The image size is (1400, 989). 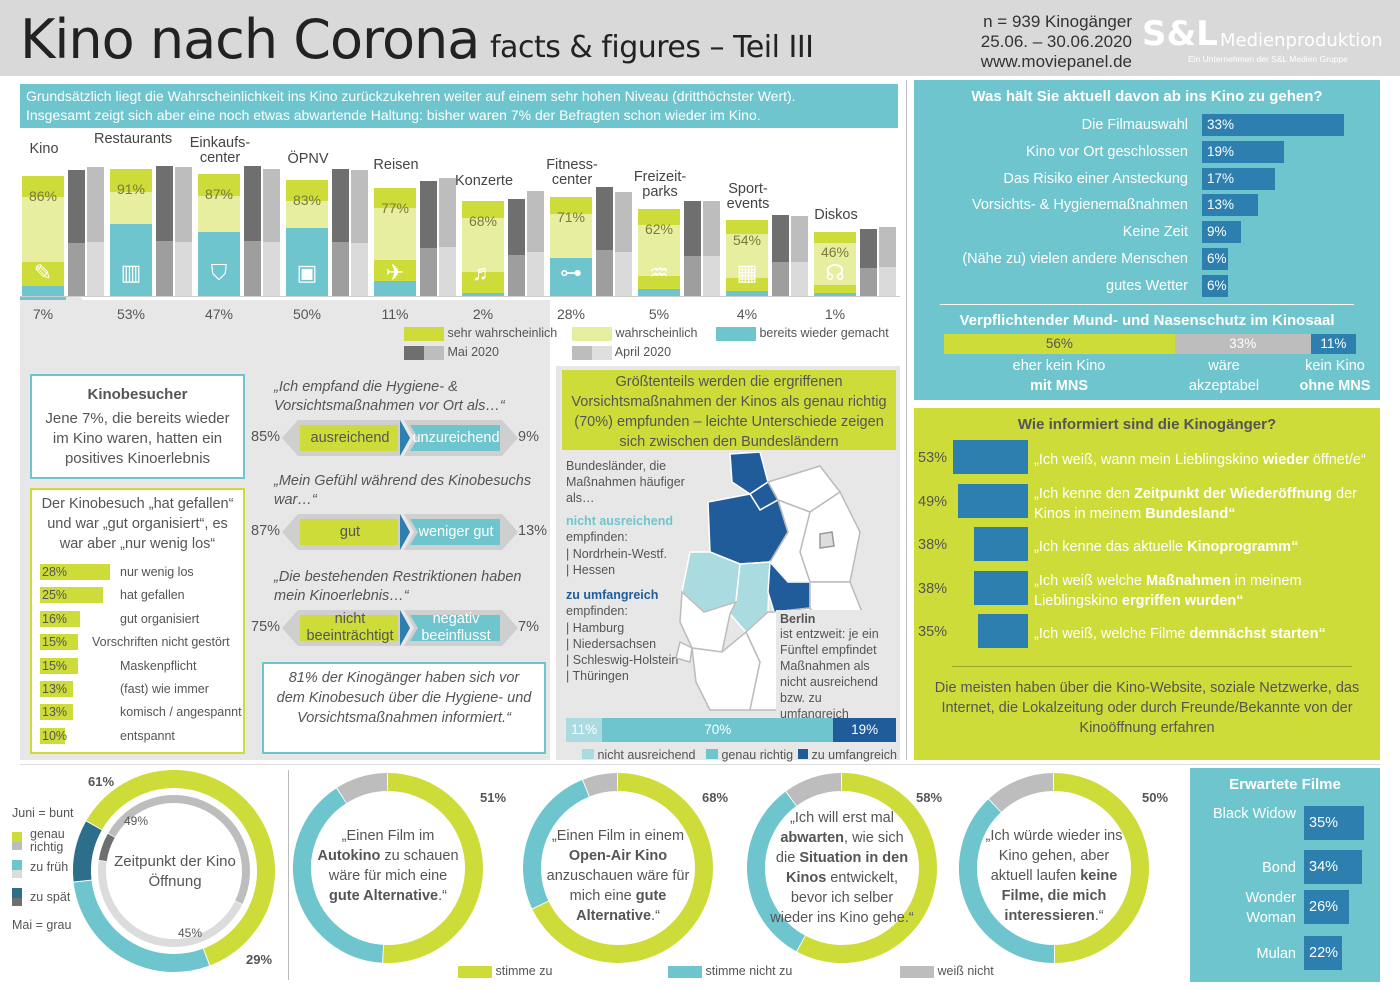 I want to click on statement-part: abwarten, so click(x=812, y=838).